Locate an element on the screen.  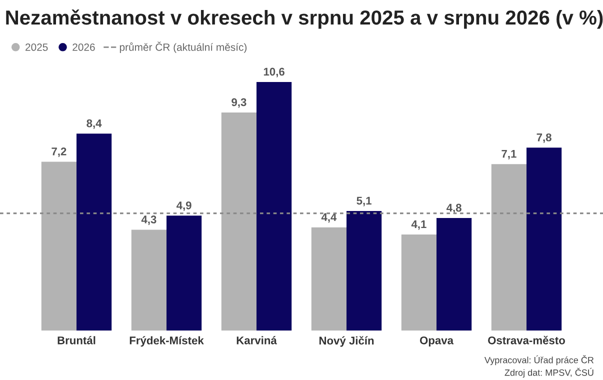
x-tick-label: Opava is located at coordinates (437, 341).